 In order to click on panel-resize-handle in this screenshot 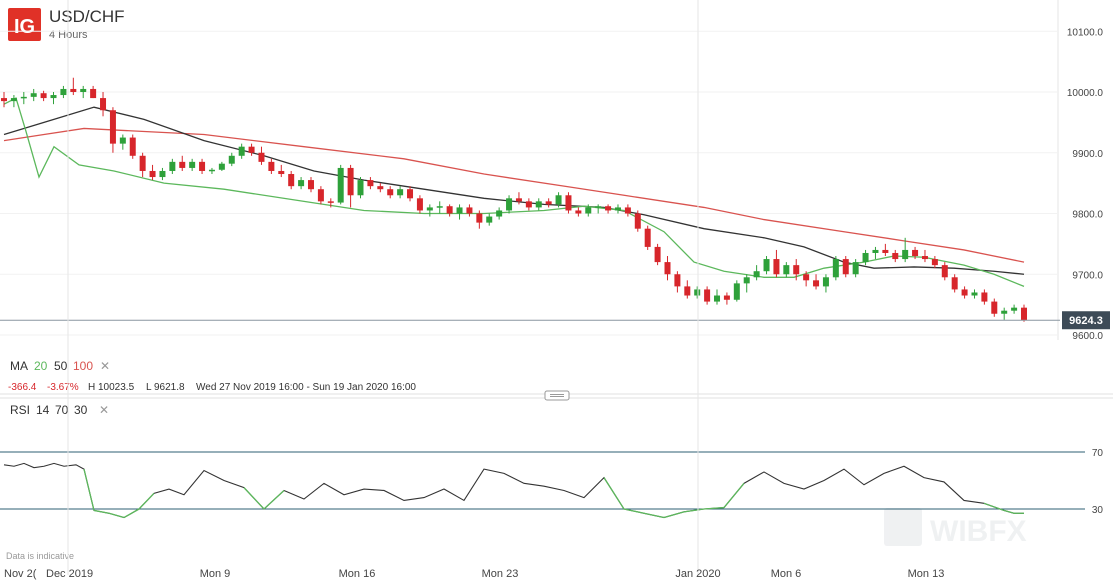, I will do `click(557, 395)`.